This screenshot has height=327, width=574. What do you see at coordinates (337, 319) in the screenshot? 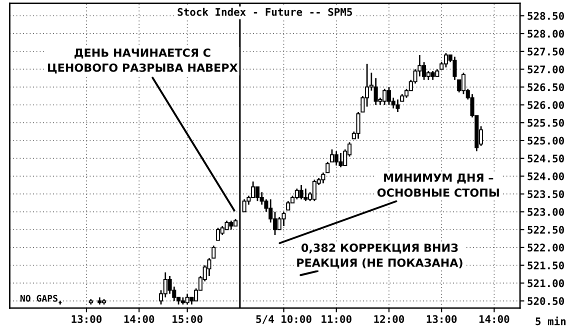
I see `x-tick-label: 11:00` at bounding box center [337, 319].